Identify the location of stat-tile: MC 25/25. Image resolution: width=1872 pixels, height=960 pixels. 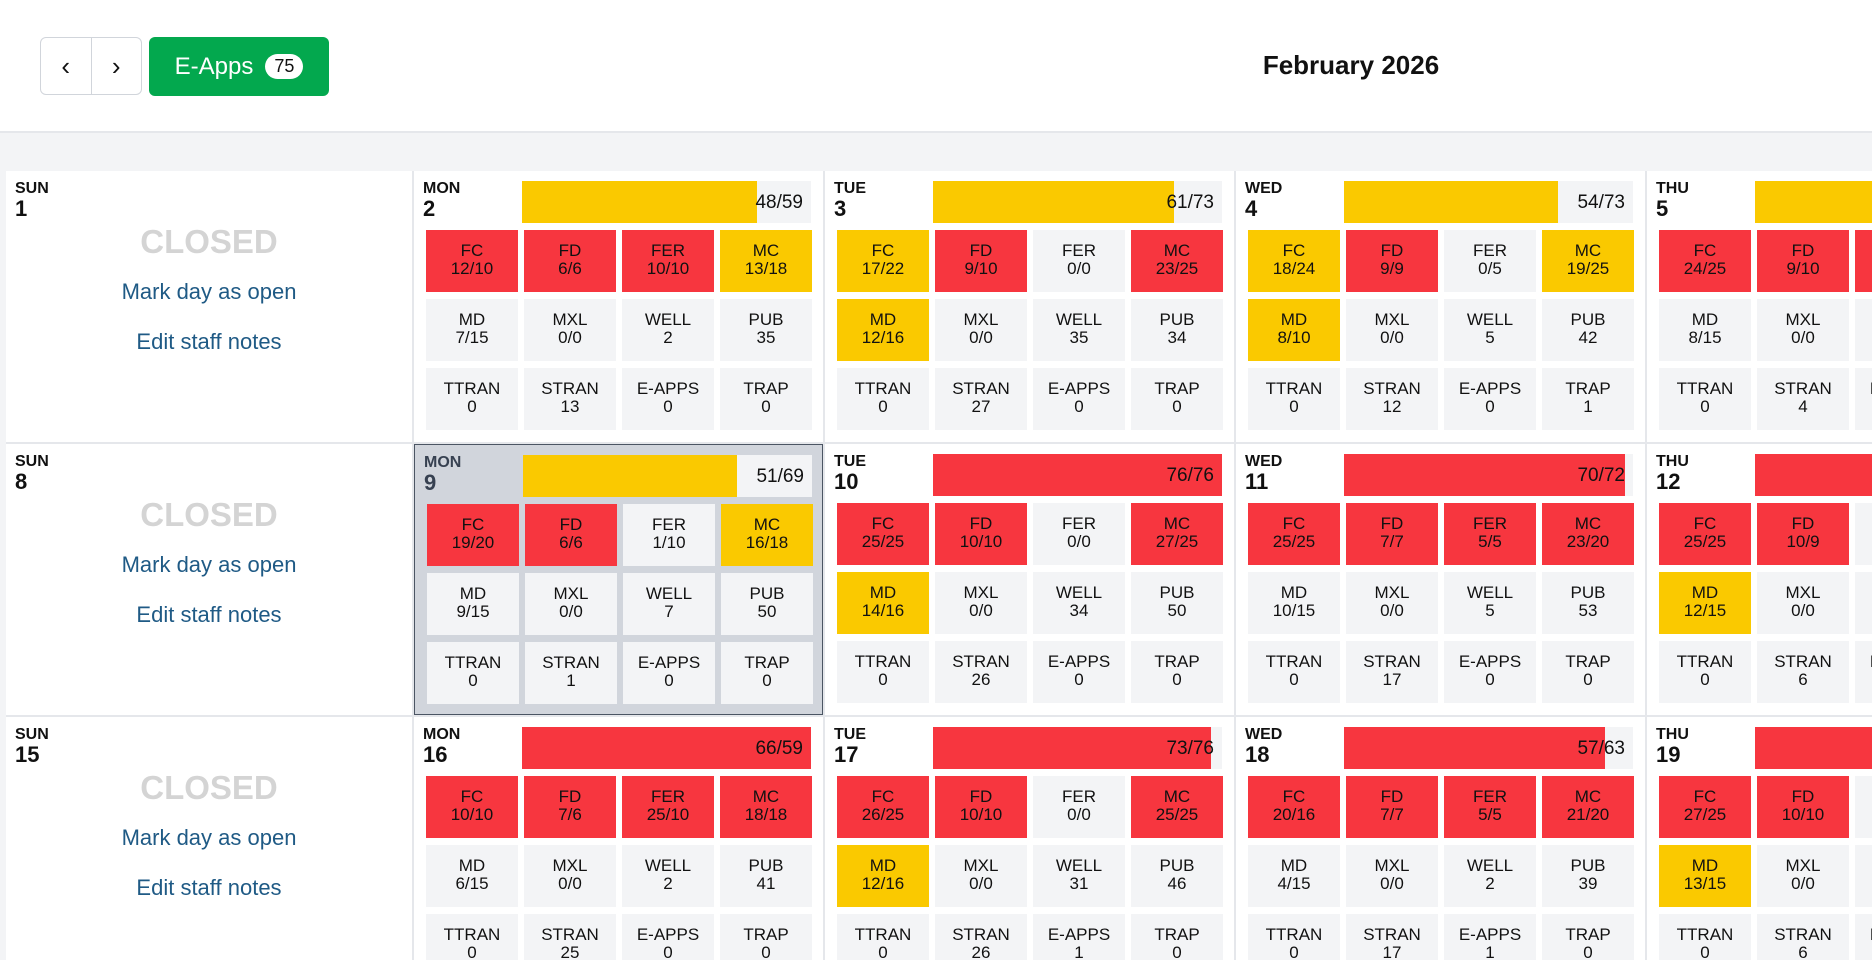
(1177, 807).